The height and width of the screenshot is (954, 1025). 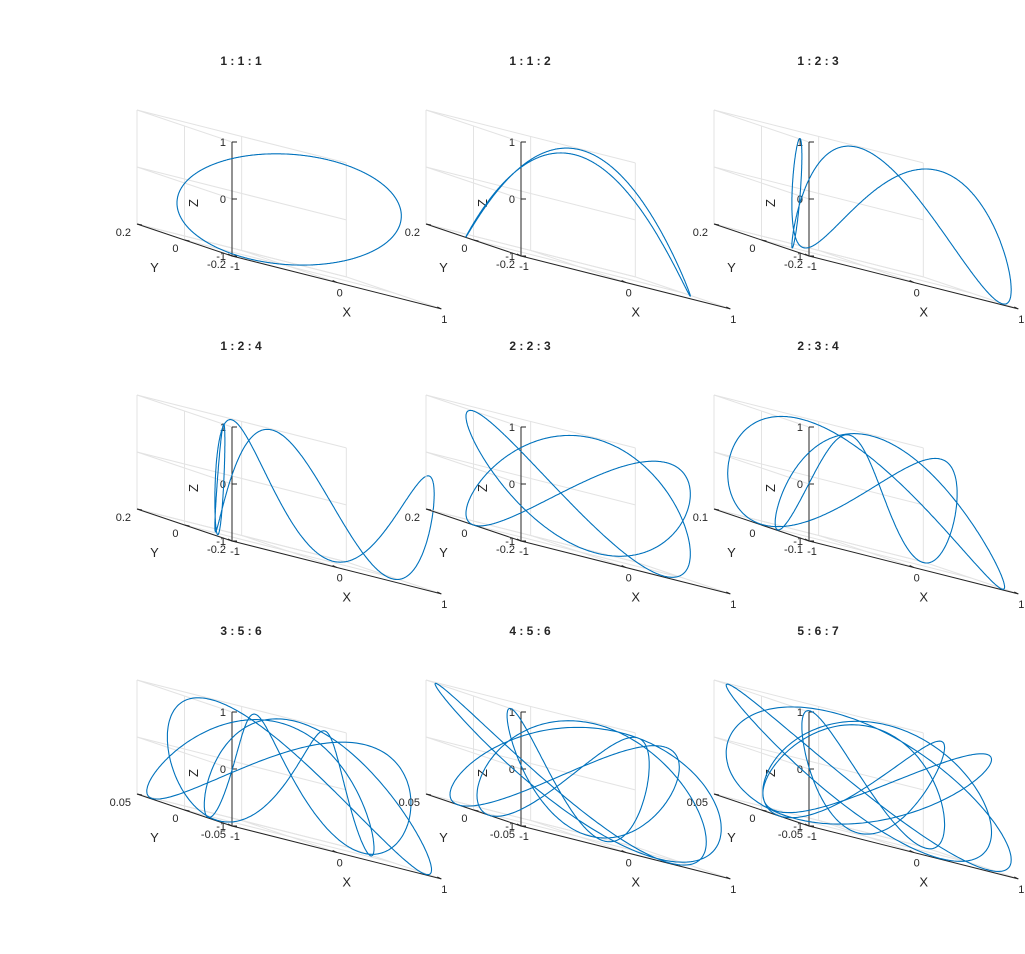 What do you see at coordinates (818, 61) in the screenshot?
I see `subplot-title: 1 : 2 : 3` at bounding box center [818, 61].